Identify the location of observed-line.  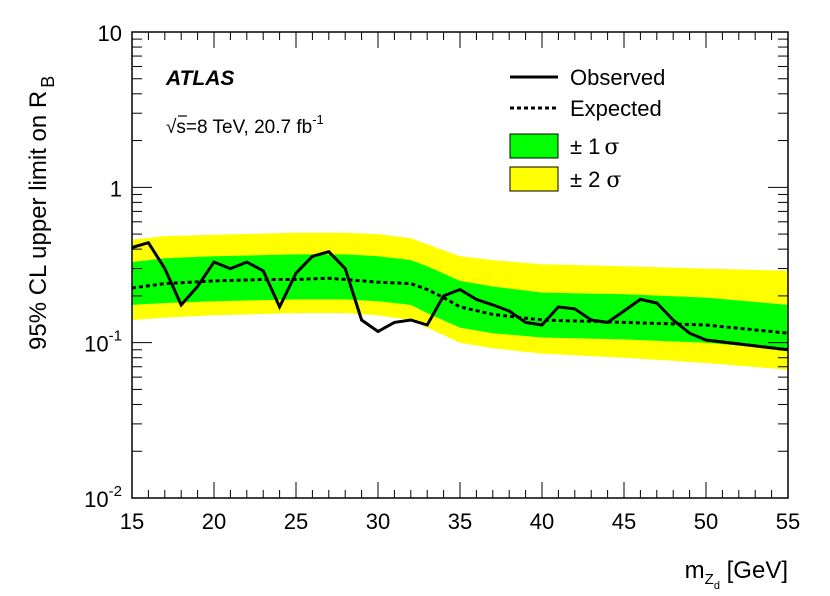
(460, 296).